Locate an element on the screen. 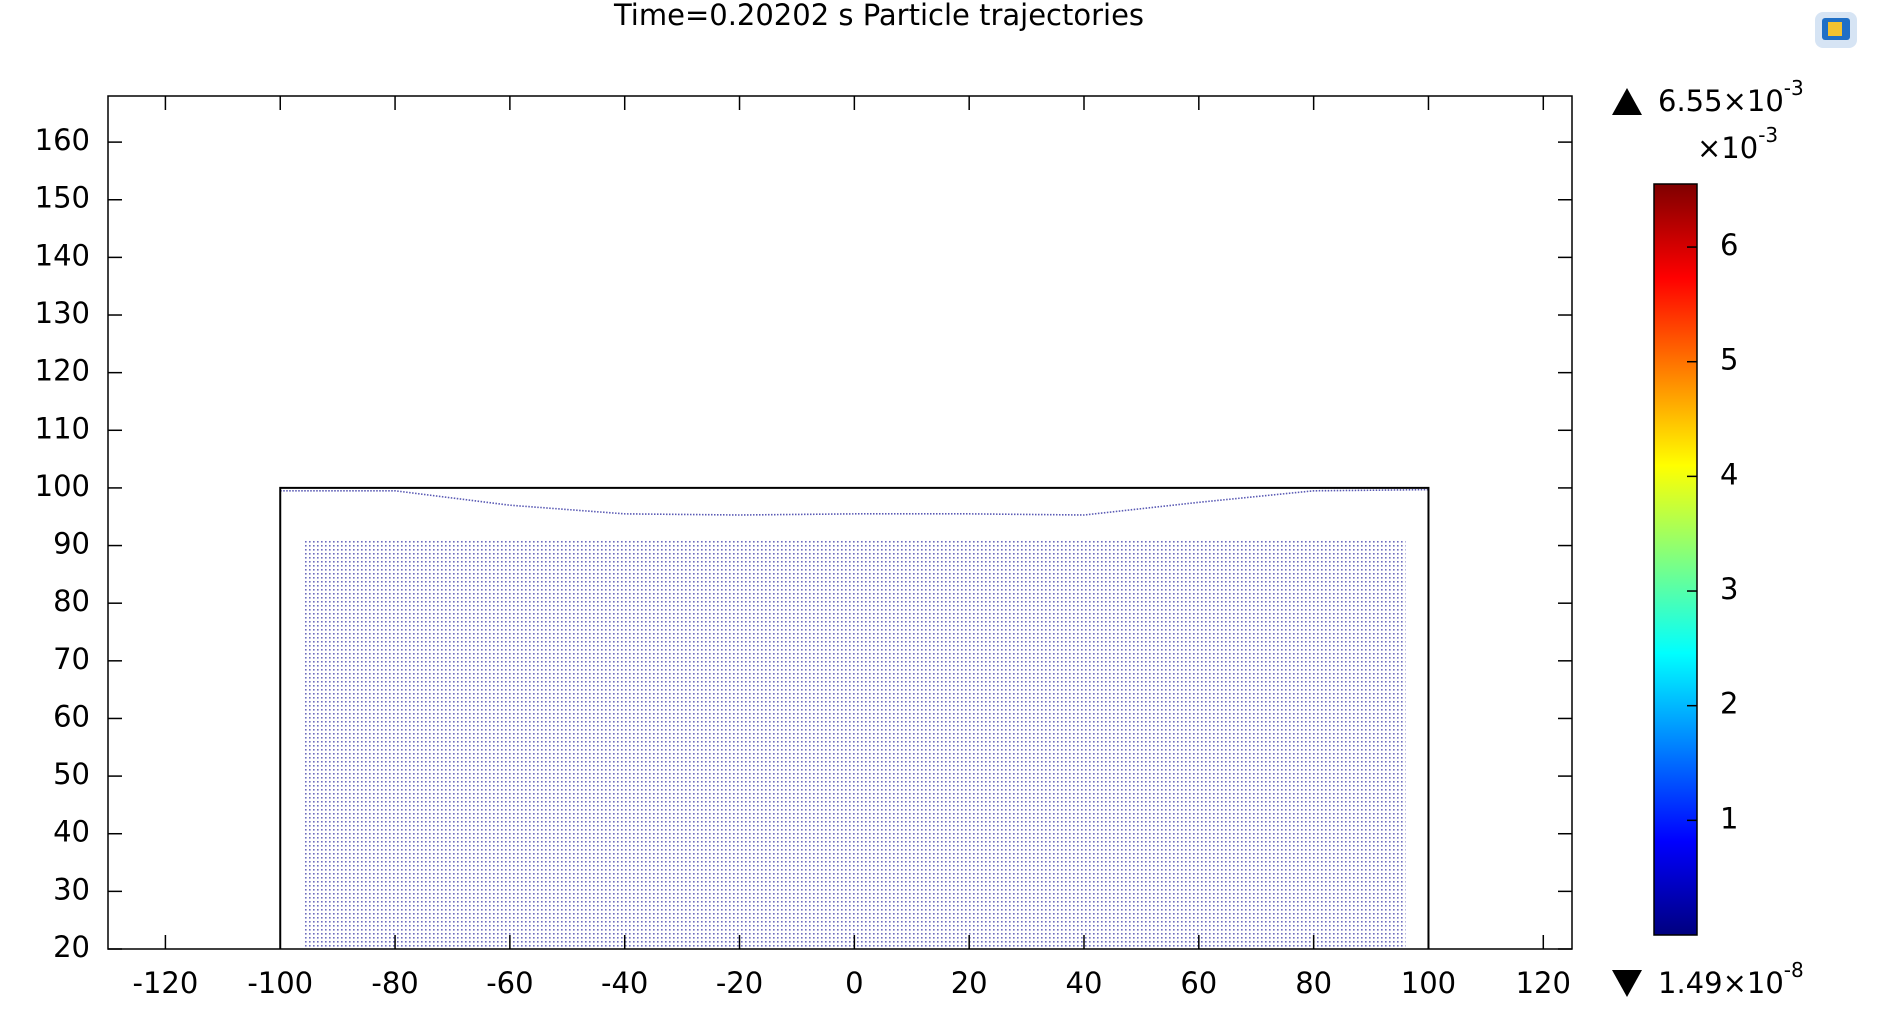 This screenshot has width=1890, height=1020. colorbar-min-label: 1.49×10⁻⁸ is located at coordinates (1731, 979).